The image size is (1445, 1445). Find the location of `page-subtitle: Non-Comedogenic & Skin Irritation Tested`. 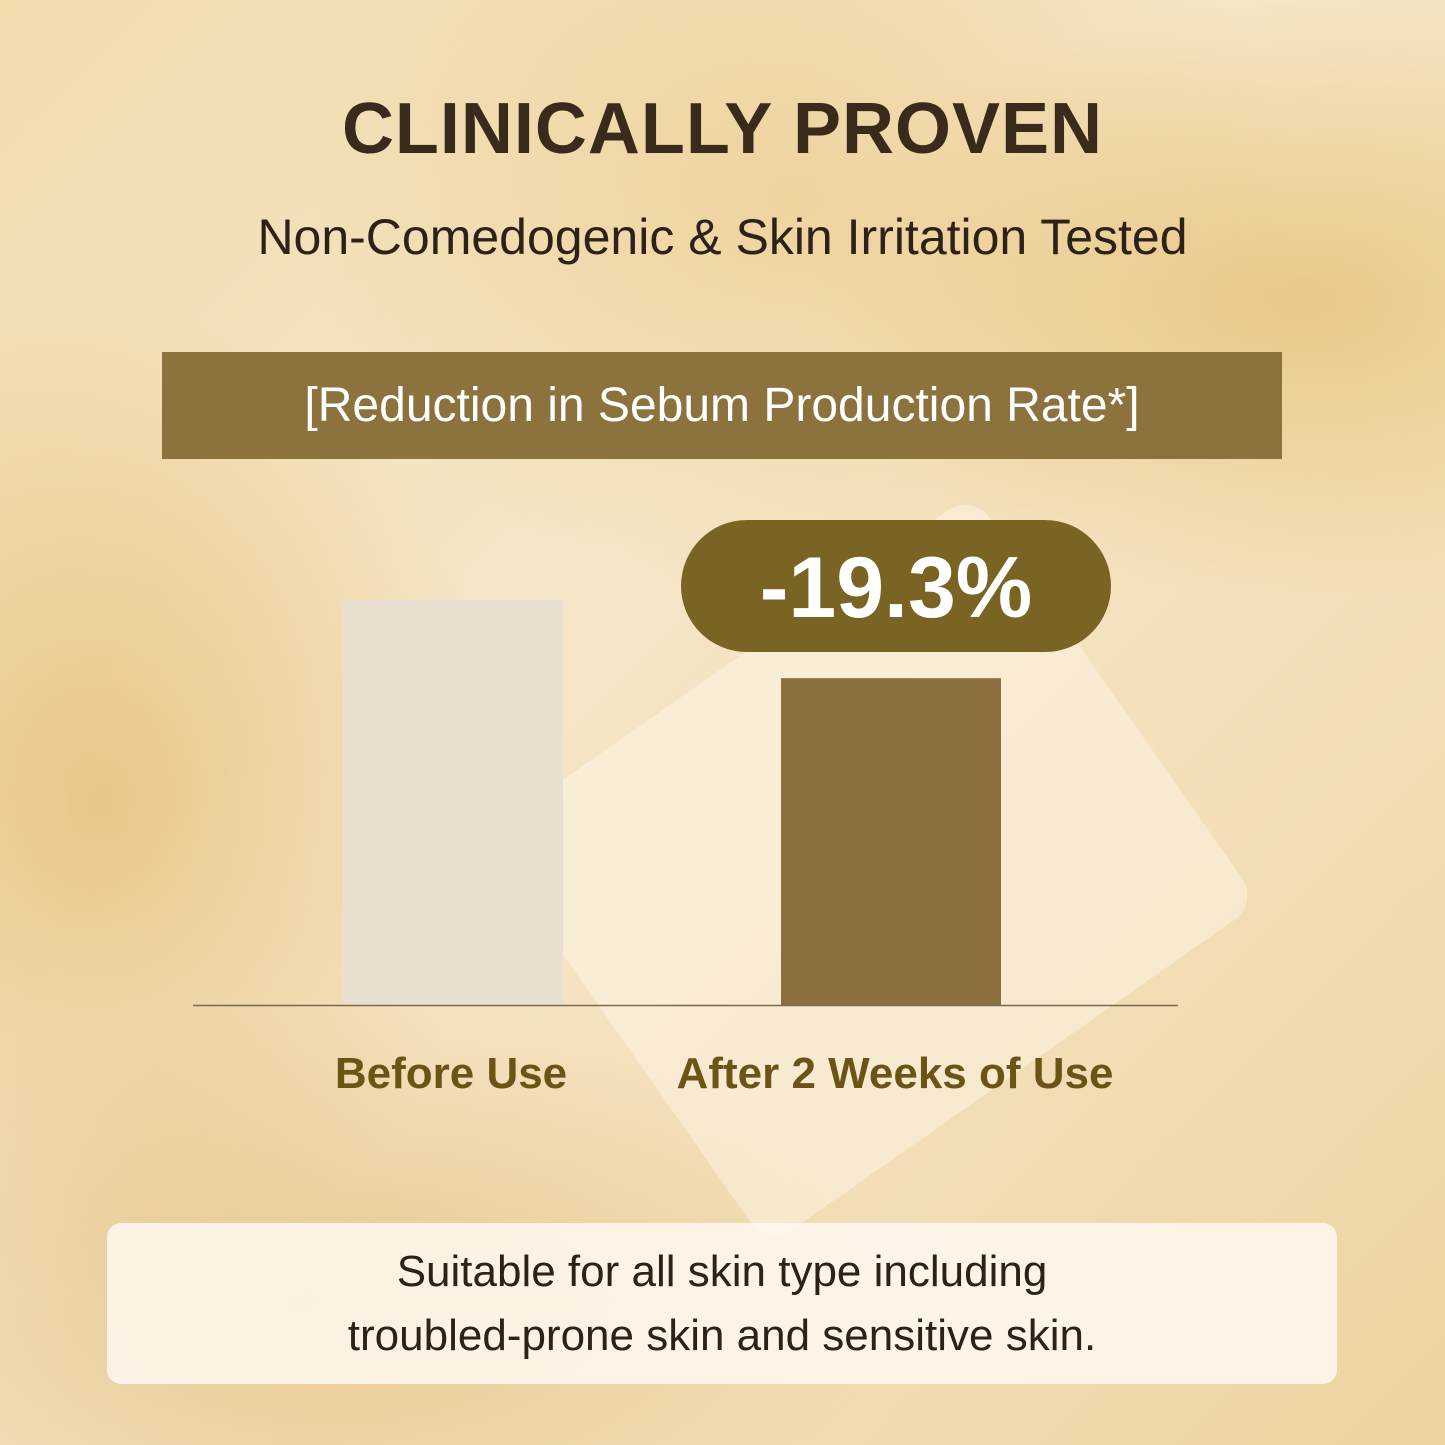

page-subtitle: Non-Comedogenic & Skin Irritation Tested is located at coordinates (722, 237).